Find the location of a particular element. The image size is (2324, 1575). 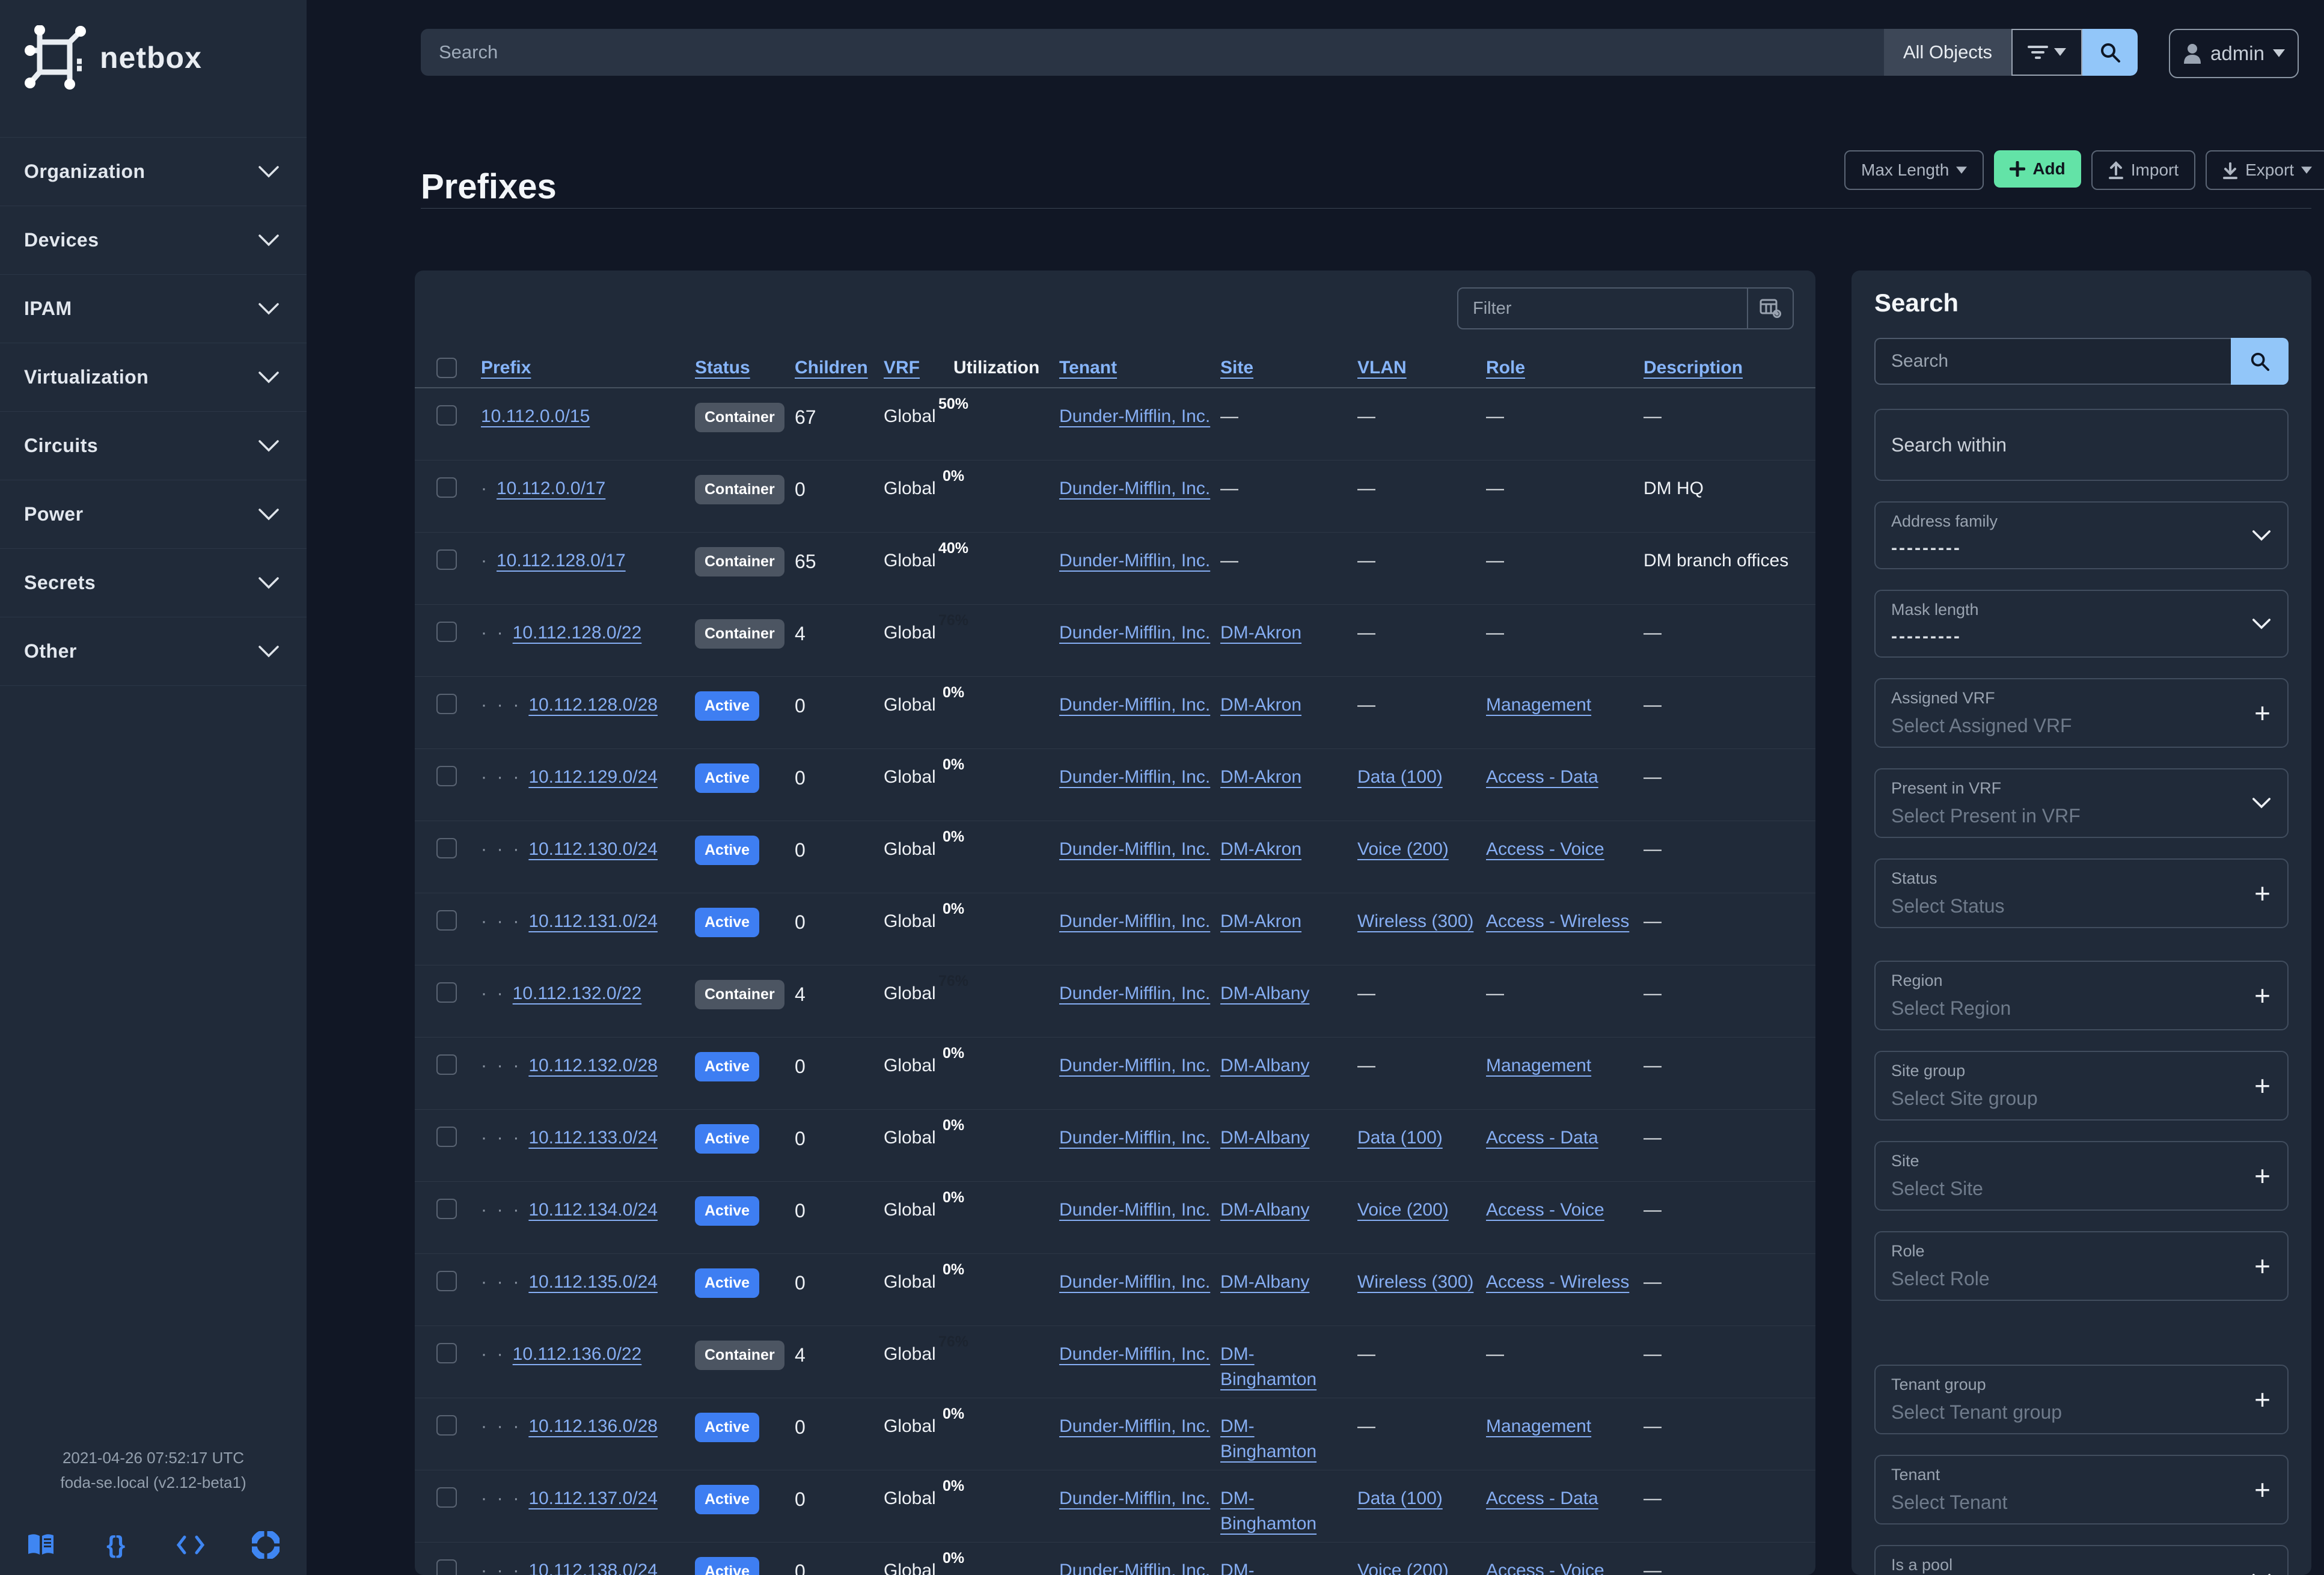

prefix-link: 10.112.128.0/22 is located at coordinates (577, 633).